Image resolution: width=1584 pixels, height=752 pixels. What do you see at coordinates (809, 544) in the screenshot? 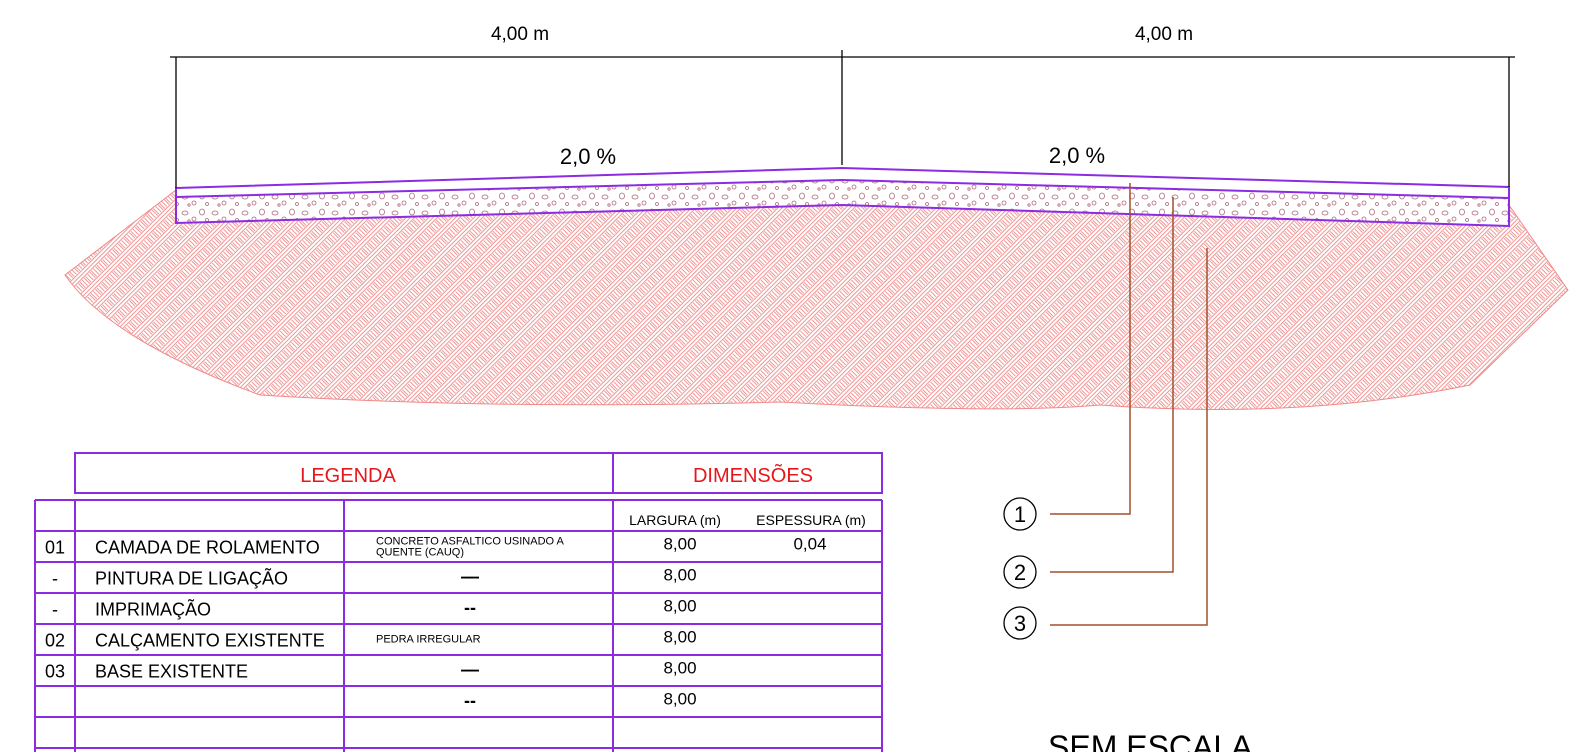
I see `row-thickness: 0,04` at bounding box center [809, 544].